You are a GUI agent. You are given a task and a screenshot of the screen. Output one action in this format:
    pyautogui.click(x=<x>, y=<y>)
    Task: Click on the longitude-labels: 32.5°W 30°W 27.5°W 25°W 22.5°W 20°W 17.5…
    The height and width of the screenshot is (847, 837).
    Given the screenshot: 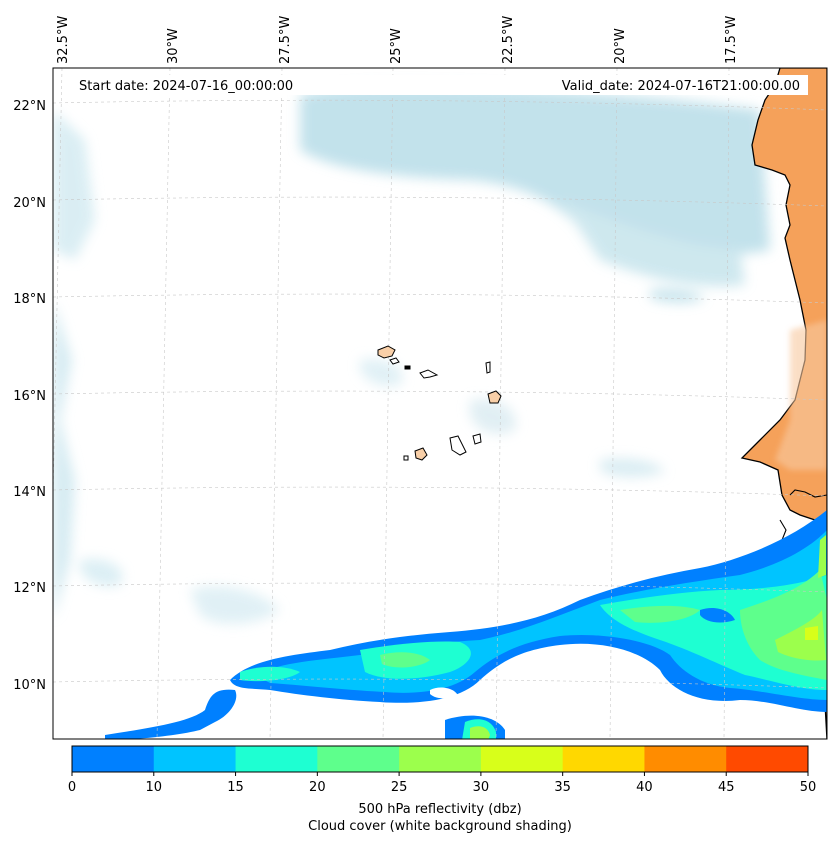 What is the action you would take?
    pyautogui.click(x=397, y=40)
    